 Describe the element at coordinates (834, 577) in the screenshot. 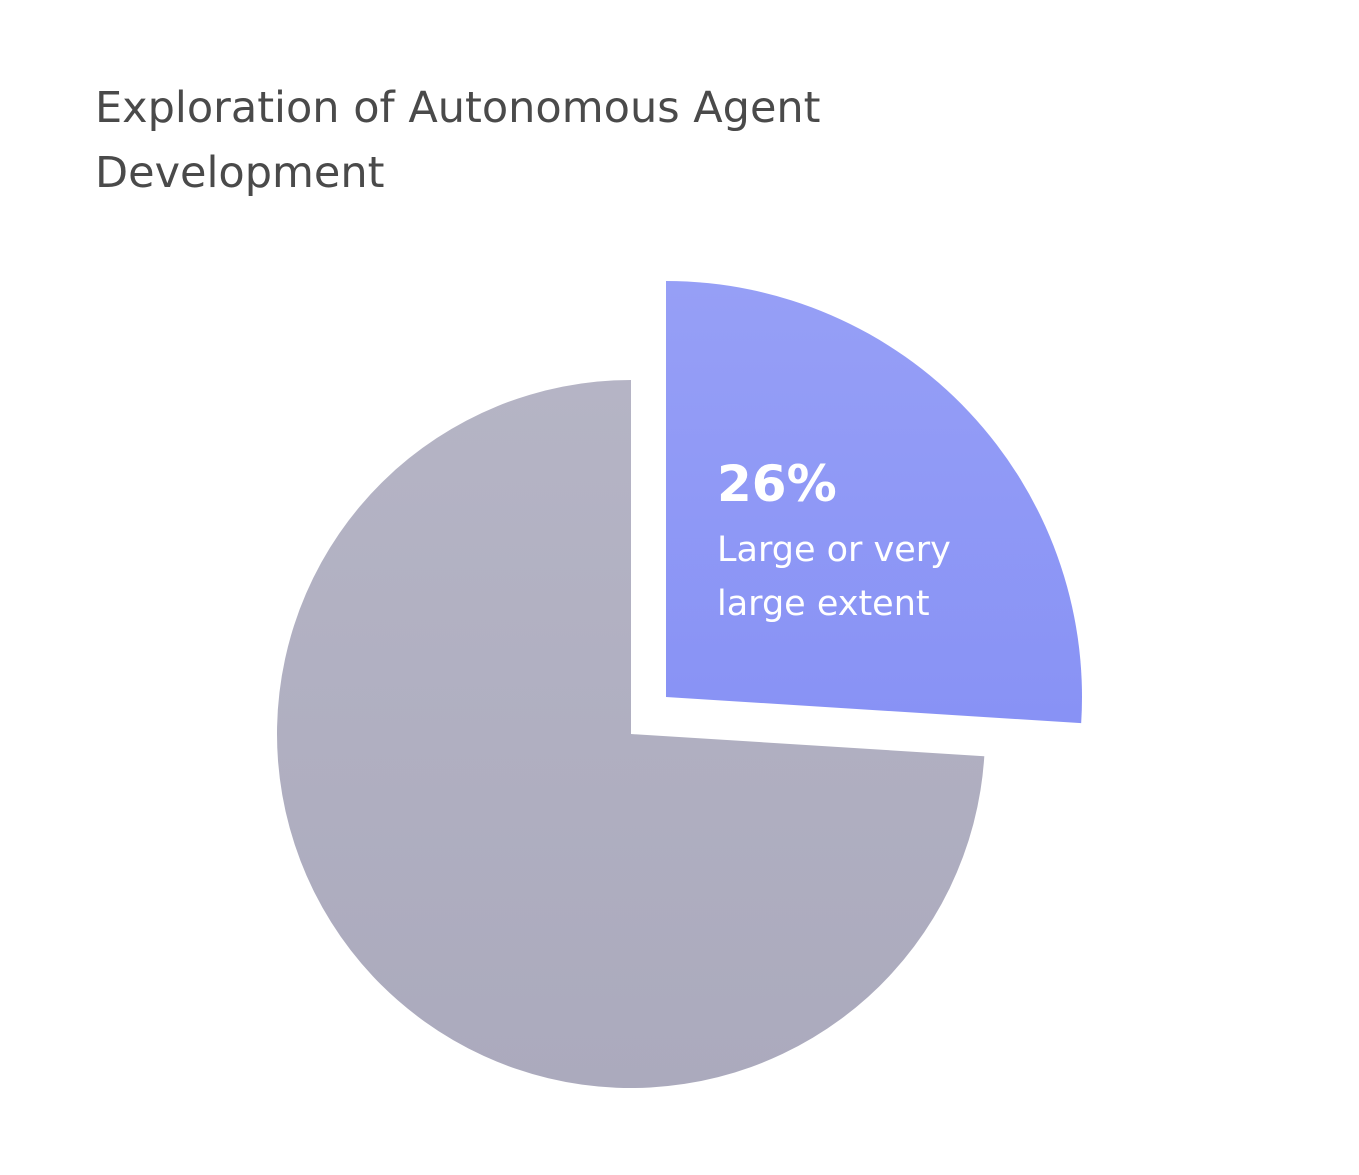

I see `slice-label: Large or very large extent` at that location.